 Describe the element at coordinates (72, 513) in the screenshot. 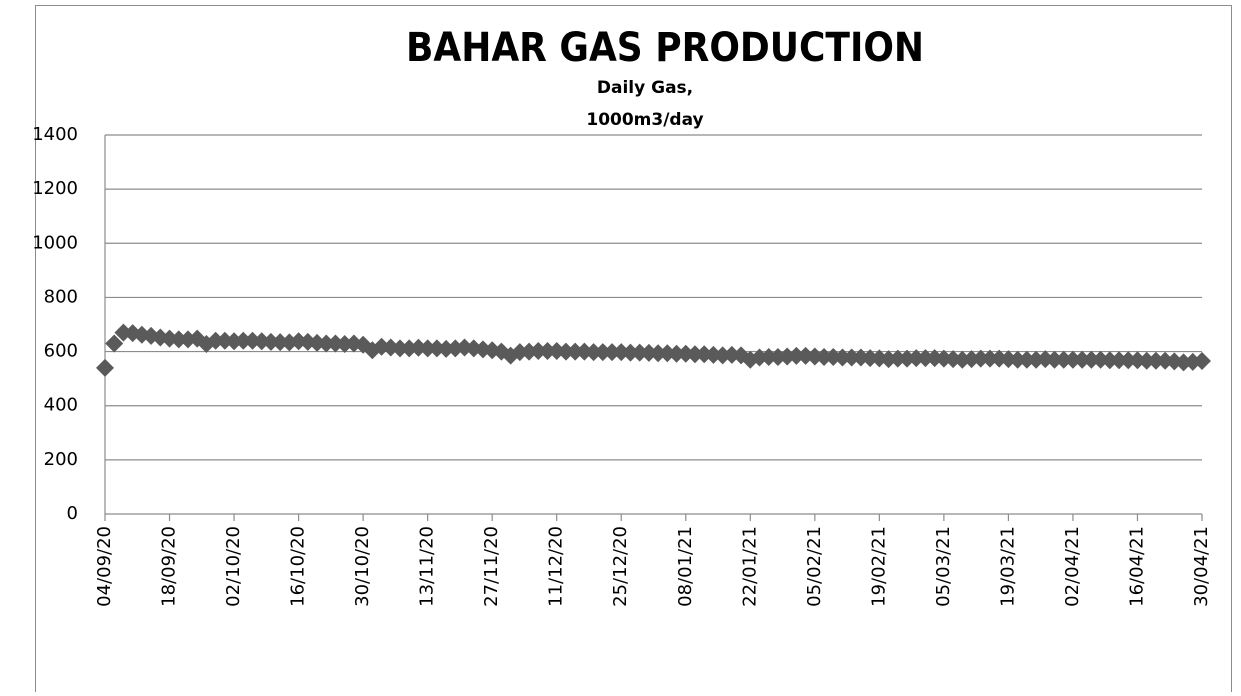

I see `y-tick-label: 0` at that location.